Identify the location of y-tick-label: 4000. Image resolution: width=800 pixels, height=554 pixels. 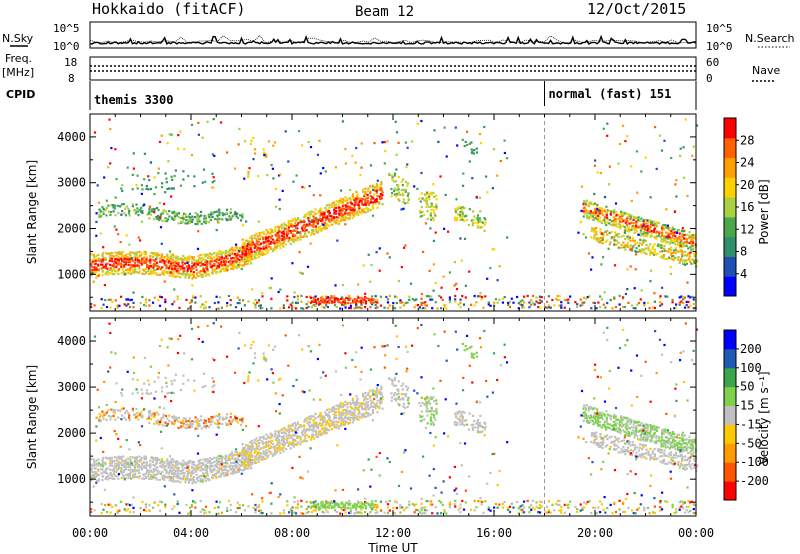
(71, 137).